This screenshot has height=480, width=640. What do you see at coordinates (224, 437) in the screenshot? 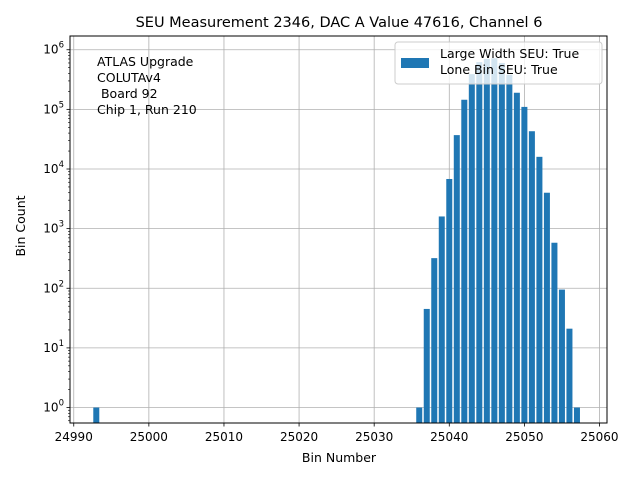
I see `x-tick-label: 25010` at bounding box center [224, 437].